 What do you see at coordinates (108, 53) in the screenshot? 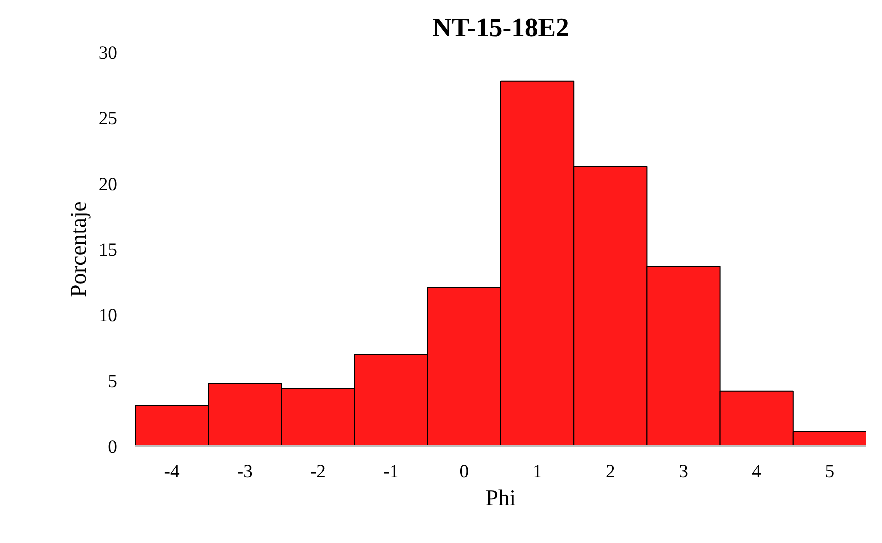
I see `y-tick-label: 30` at bounding box center [108, 53].